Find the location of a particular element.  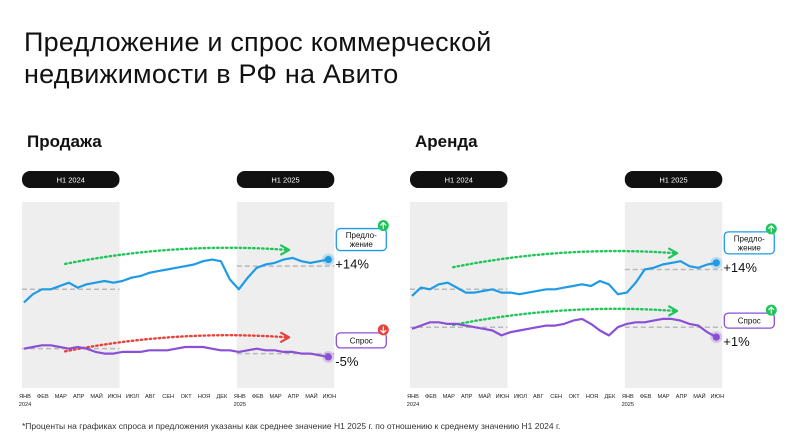

chart-title-sale: Продажа is located at coordinates (64, 141).